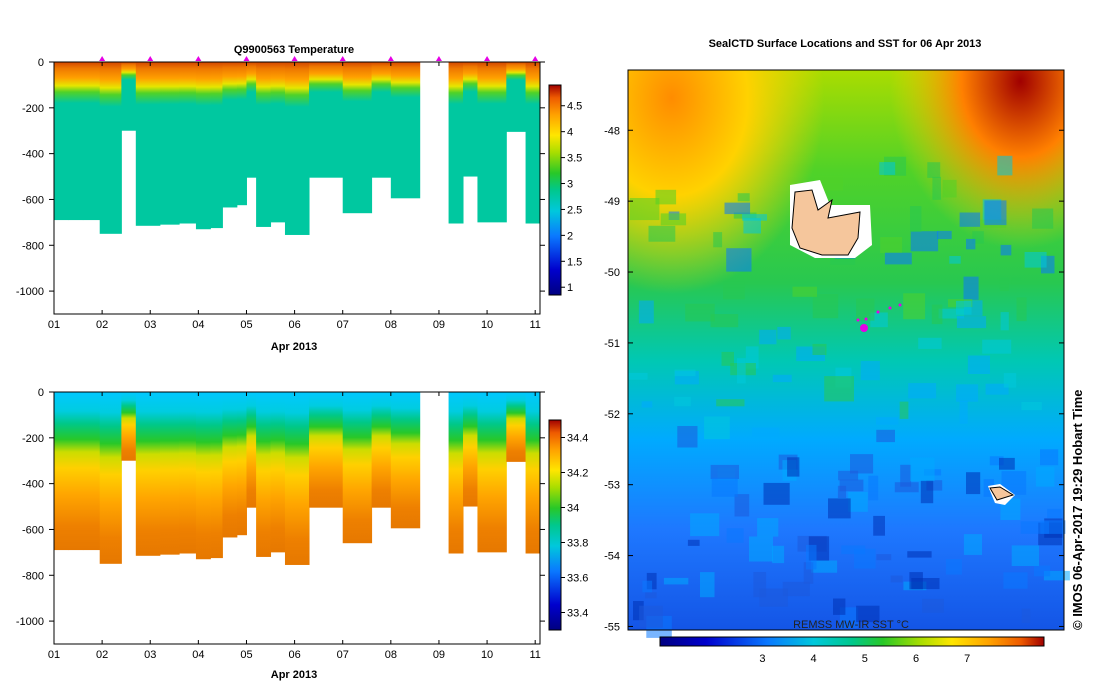 Image resolution: width=1099 pixels, height=700 pixels. What do you see at coordinates (574, 107) in the screenshot?
I see `colorbar-tick-label: 4.5` at bounding box center [574, 107].